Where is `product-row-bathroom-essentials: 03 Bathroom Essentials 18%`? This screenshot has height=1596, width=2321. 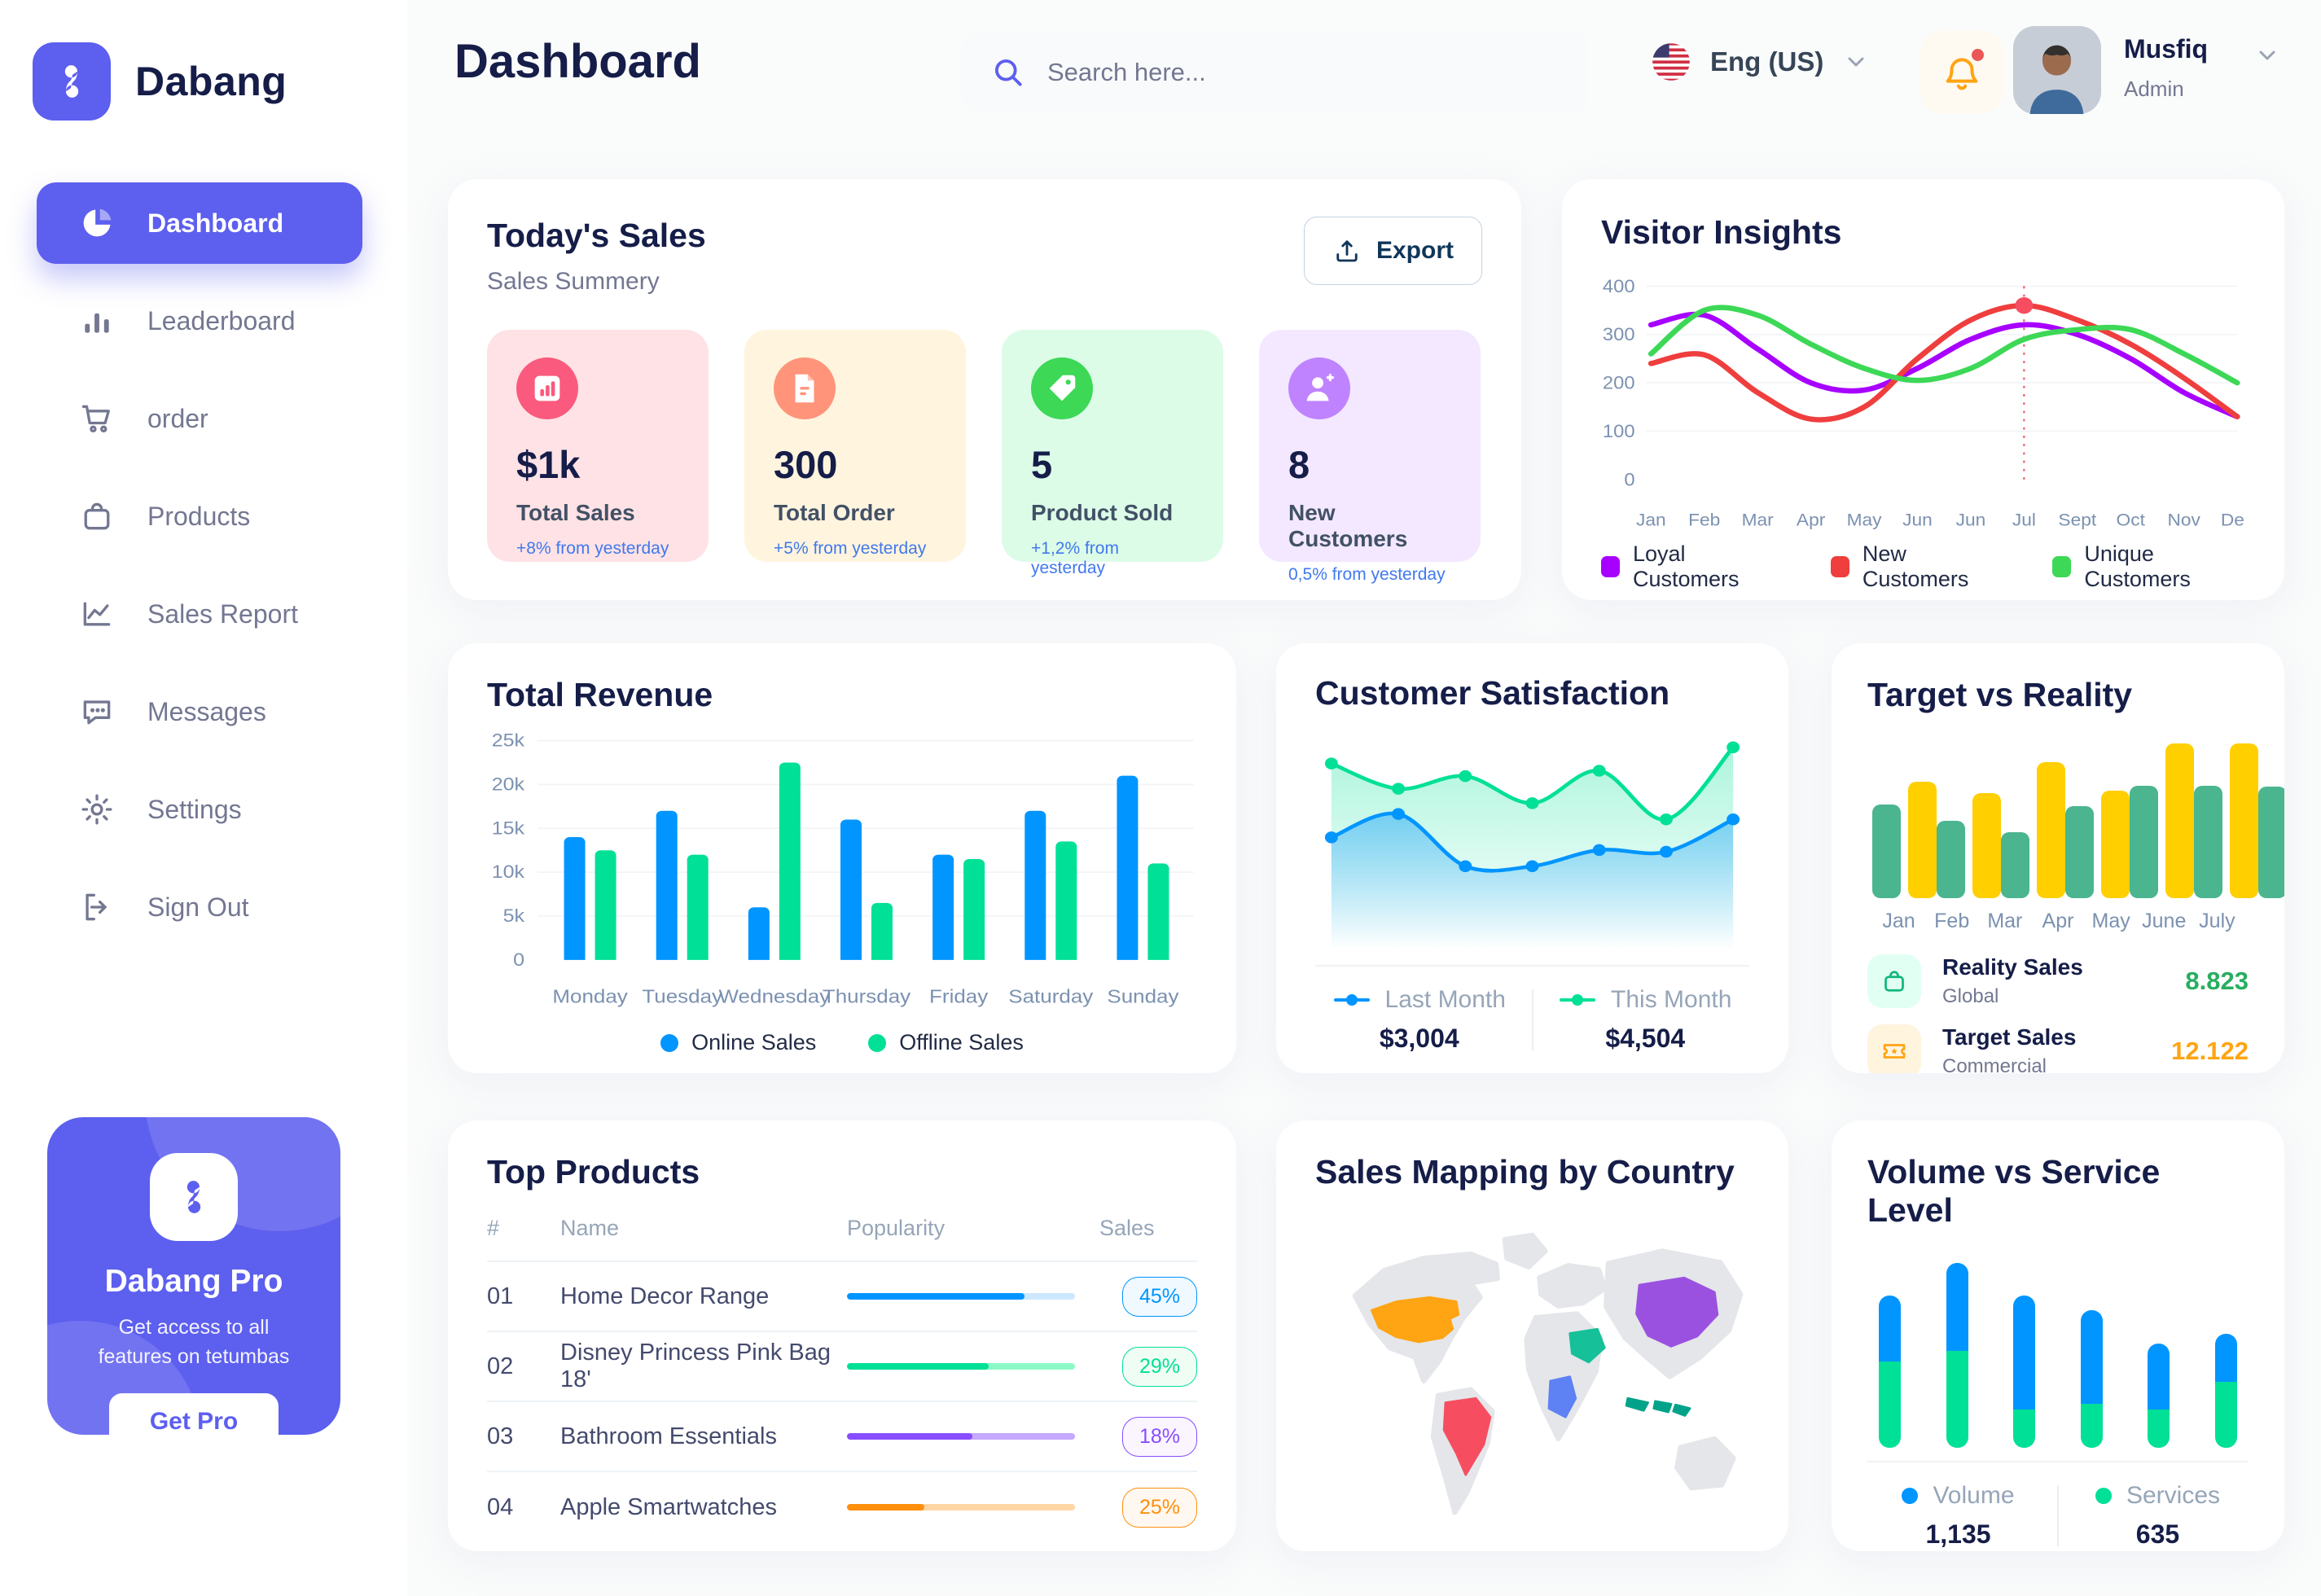
product-row-bathroom-essentials: 03 Bathroom Essentials 18% is located at coordinates (842, 1437).